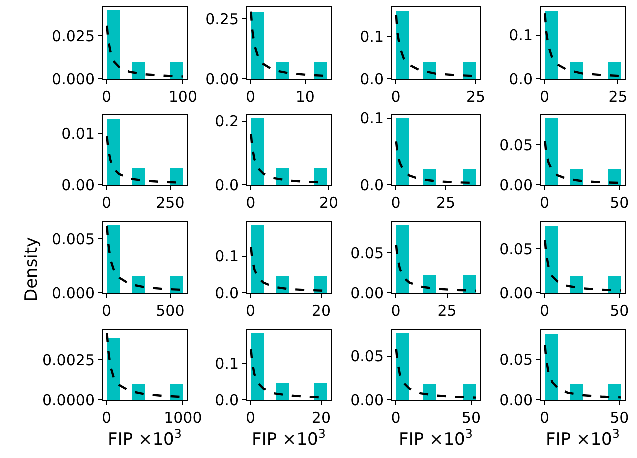 The image size is (637, 458). What do you see at coordinates (73, 36) in the screenshot?
I see `y-tick-label: 0.025` at bounding box center [73, 36].